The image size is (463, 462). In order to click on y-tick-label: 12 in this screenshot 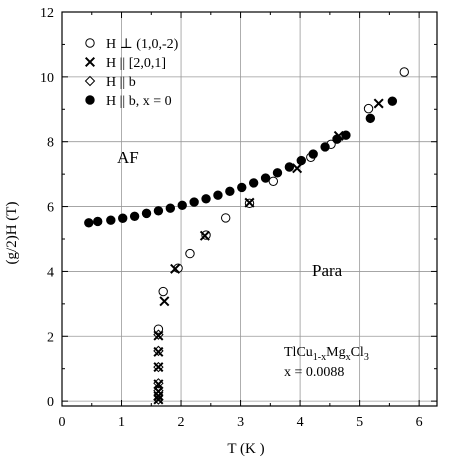, I will do `click(47, 13)`.